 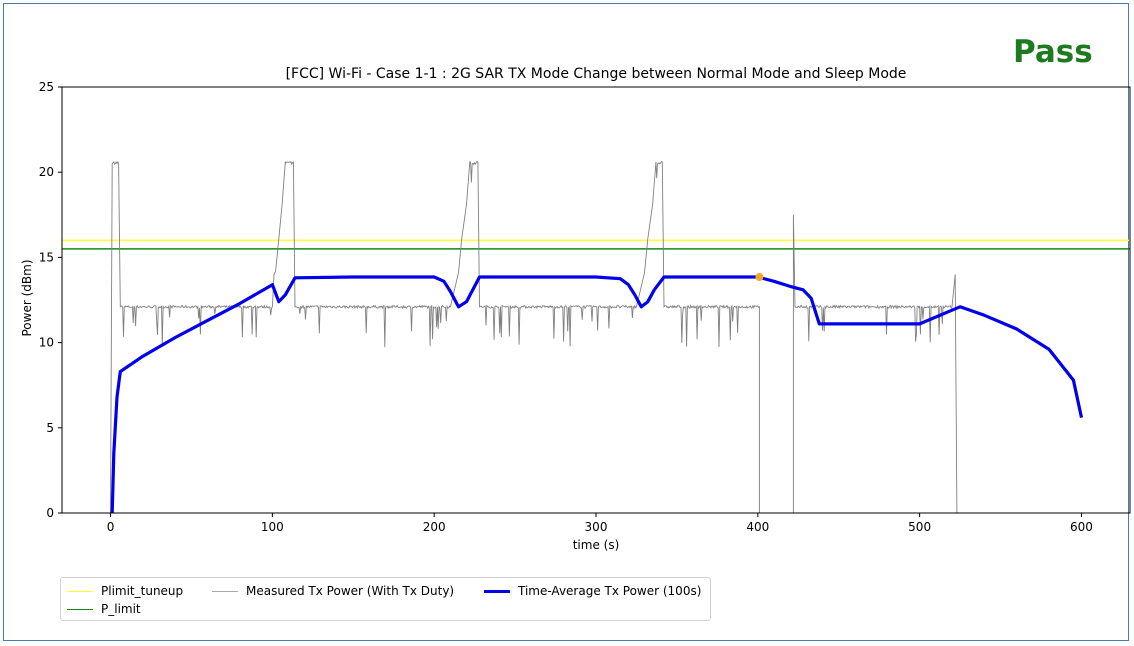 What do you see at coordinates (46, 87) in the screenshot?
I see `y-tick-label: 25` at bounding box center [46, 87].